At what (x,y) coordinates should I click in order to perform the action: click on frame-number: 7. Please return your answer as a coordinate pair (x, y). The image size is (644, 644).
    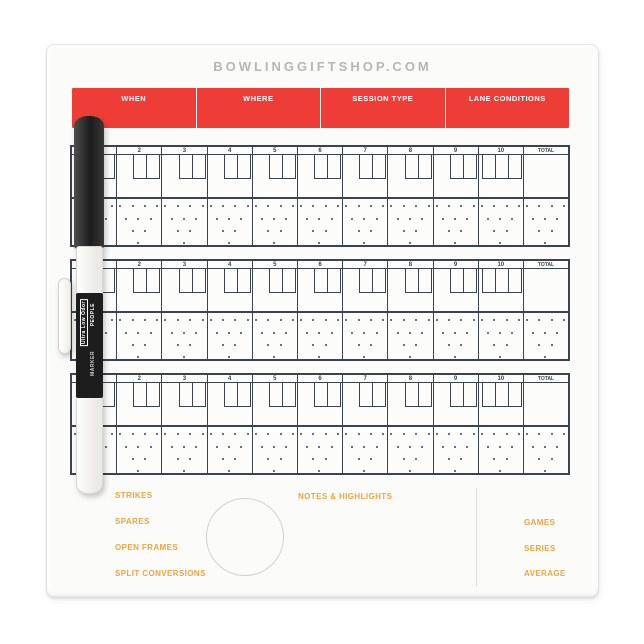
    Looking at the image, I should click on (365, 151).